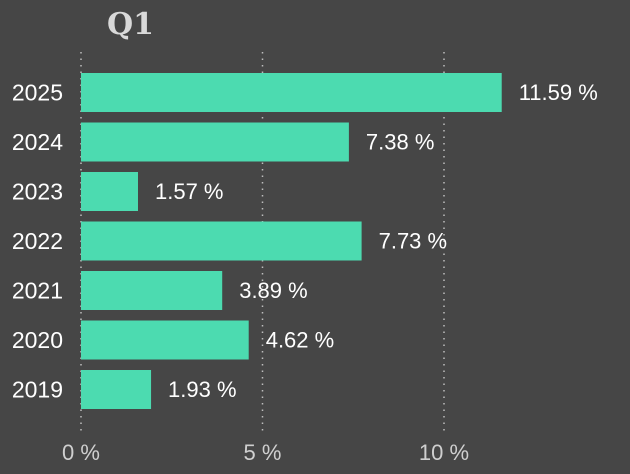 The height and width of the screenshot is (474, 630). What do you see at coordinates (116, 389) in the screenshot?
I see `bar-2019` at bounding box center [116, 389].